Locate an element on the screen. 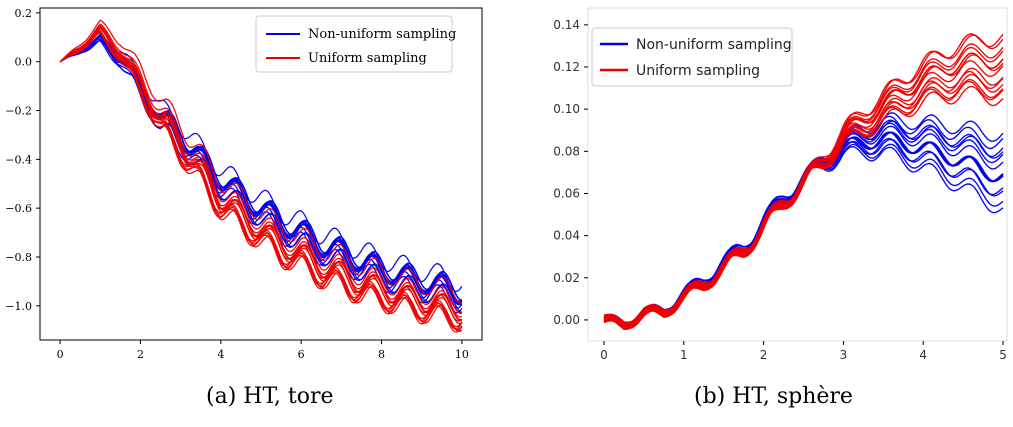 This screenshot has width=1013, height=427. panel-b-ytick-label: 0.08 is located at coordinates (566, 151).